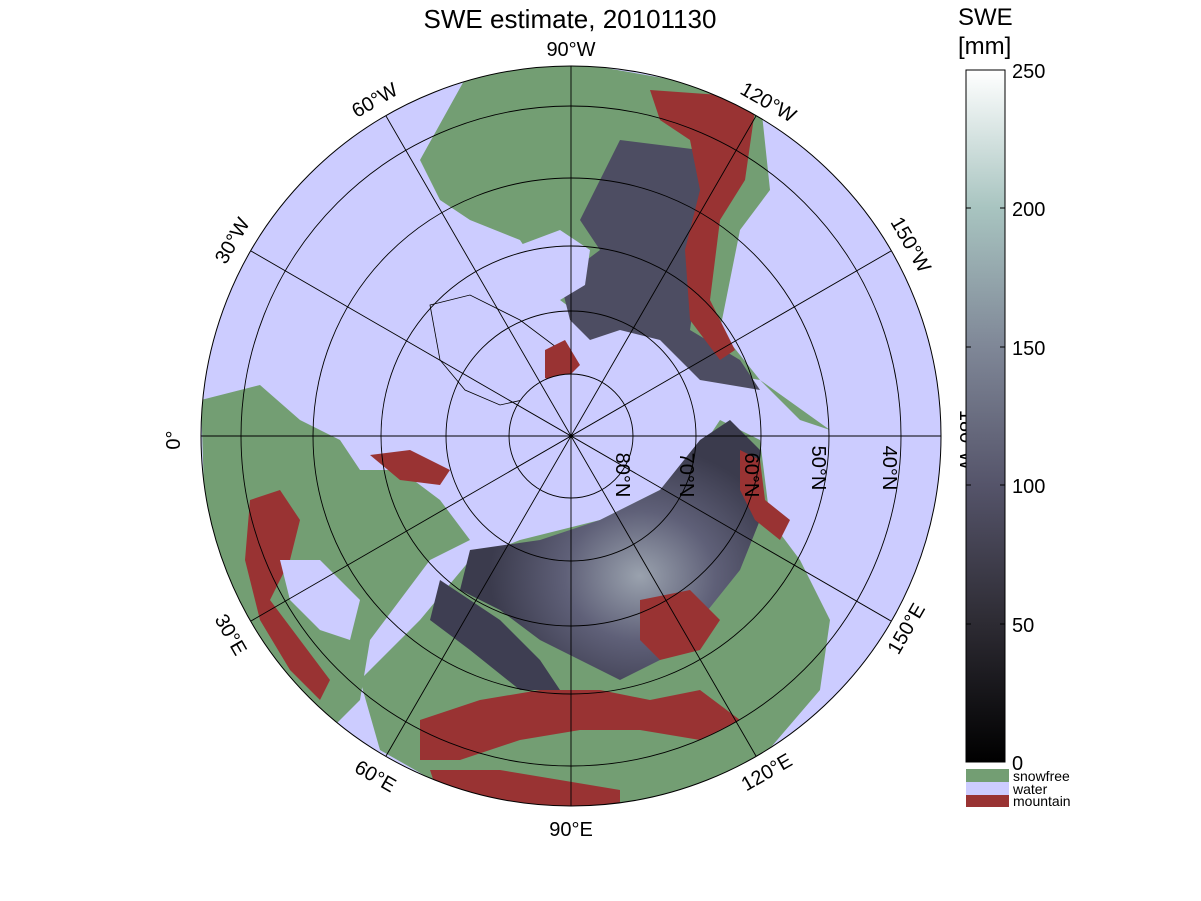  I want to click on legend-swatch-mountain, so click(987, 801).